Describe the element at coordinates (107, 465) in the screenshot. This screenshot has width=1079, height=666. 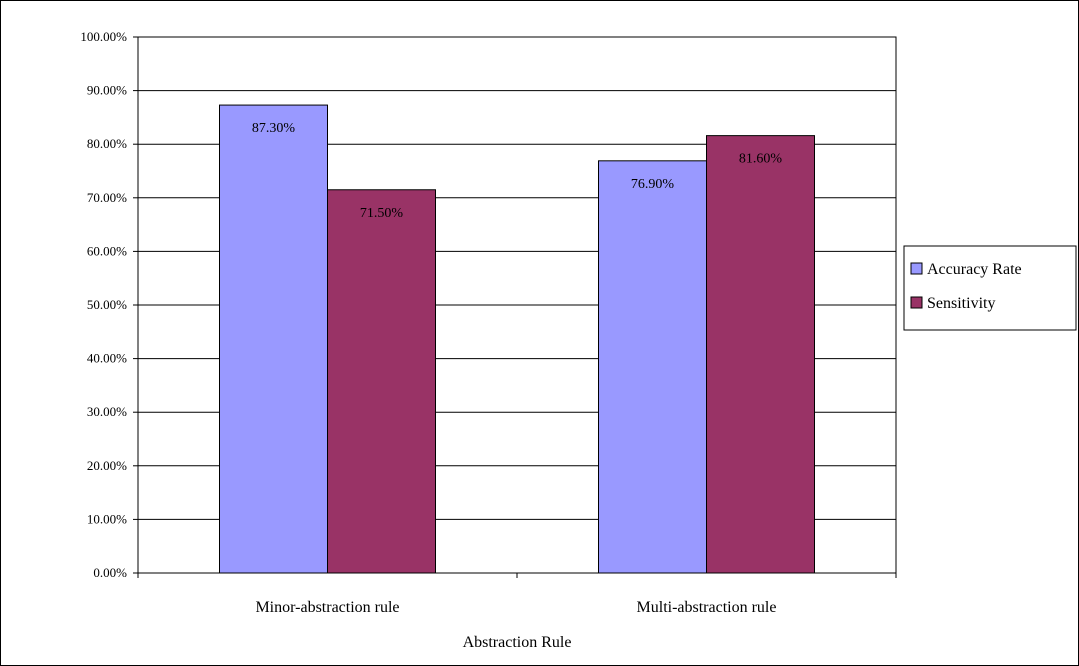
I see `y-tick-label: 20.00%` at that location.